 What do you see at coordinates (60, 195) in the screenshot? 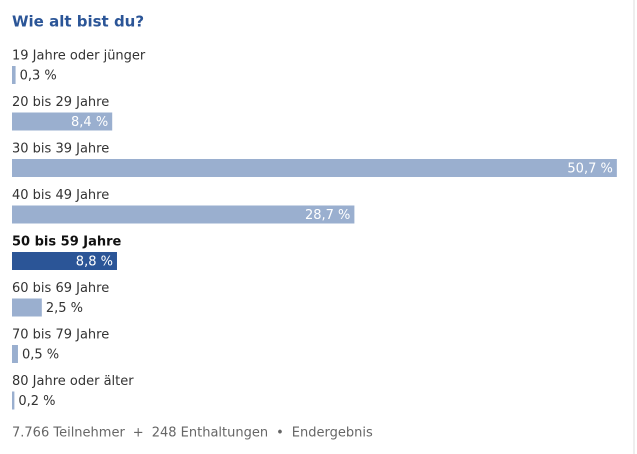
I see `category-label: 40 bis 49 Jahre` at bounding box center [60, 195].